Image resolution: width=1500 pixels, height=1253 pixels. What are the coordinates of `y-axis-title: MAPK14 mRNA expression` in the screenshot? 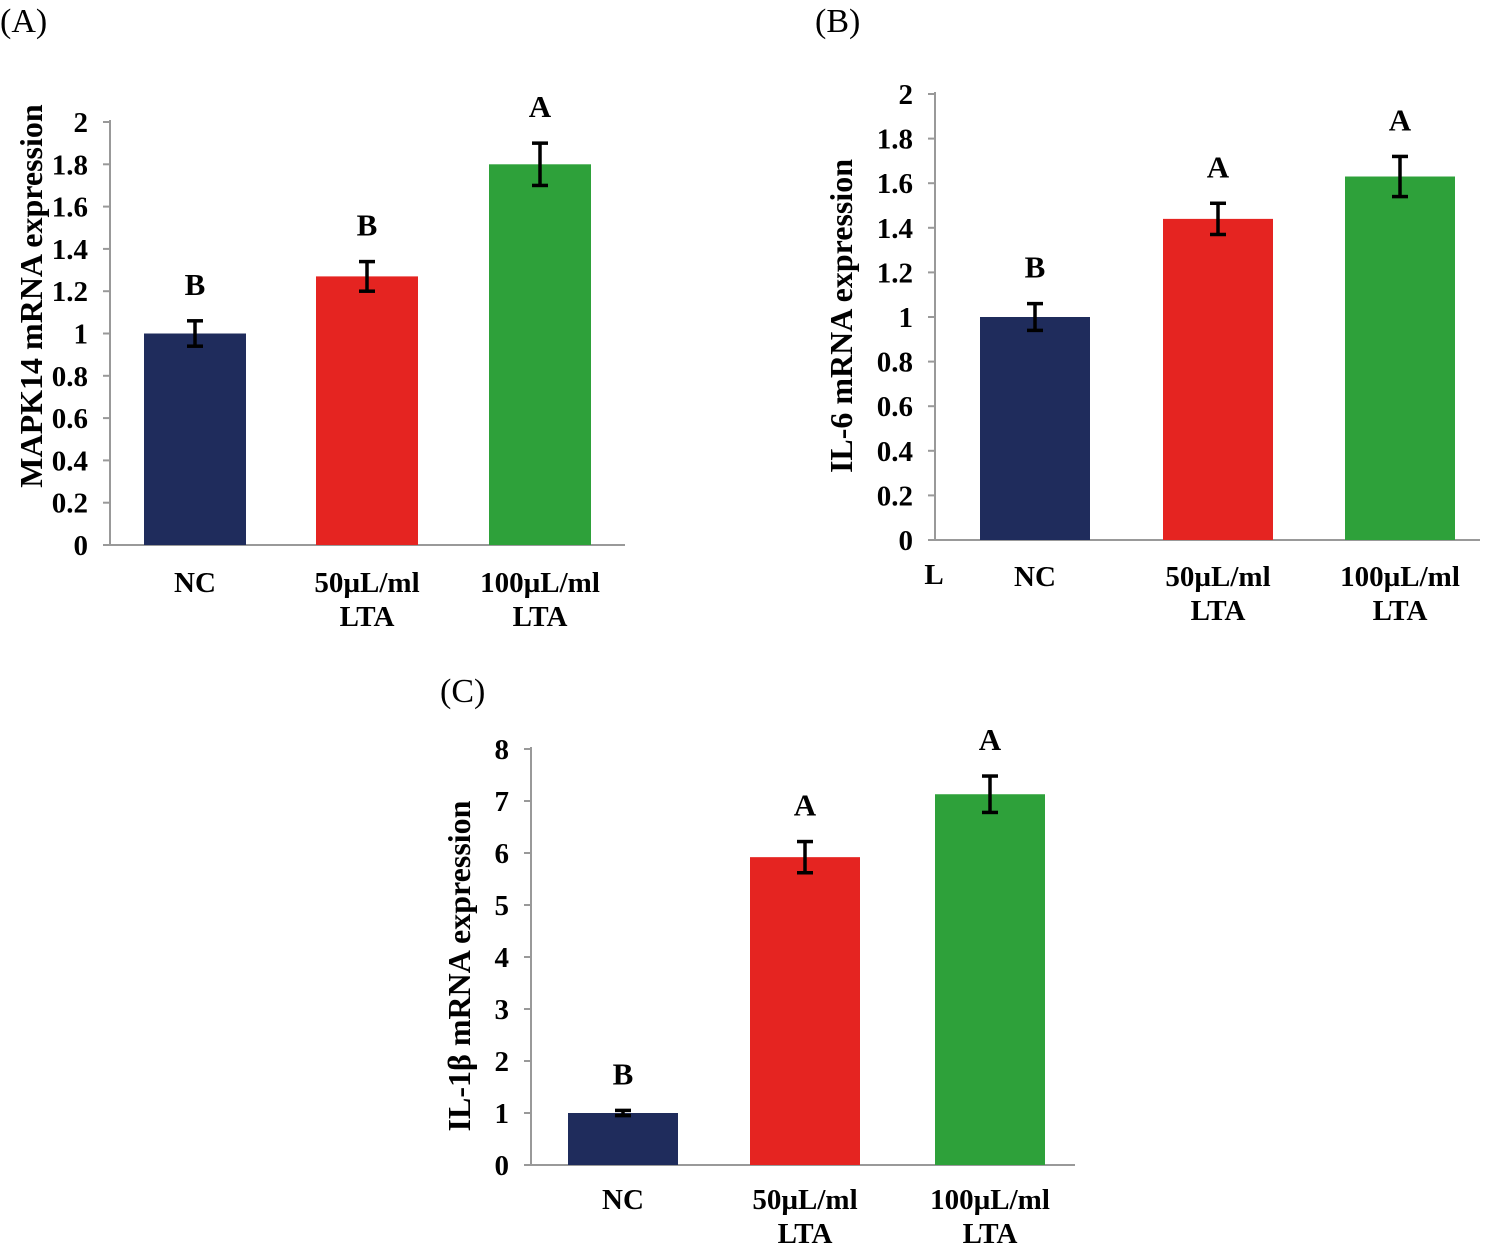 It's located at (31, 296).